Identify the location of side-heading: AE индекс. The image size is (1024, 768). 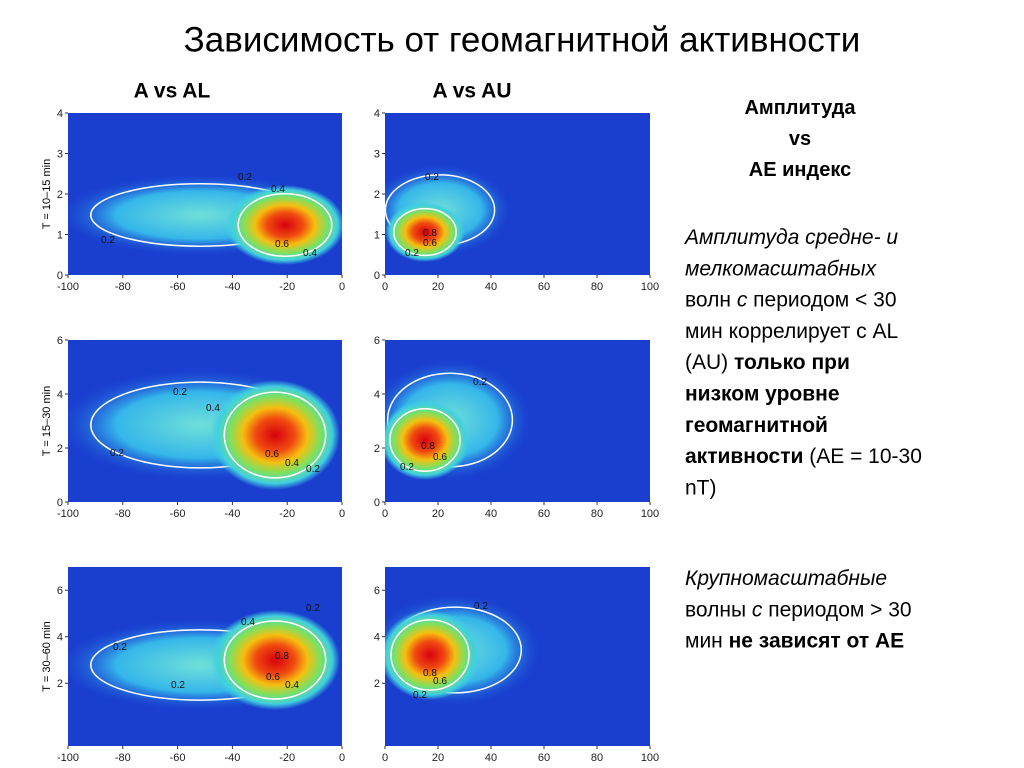
(800, 170).